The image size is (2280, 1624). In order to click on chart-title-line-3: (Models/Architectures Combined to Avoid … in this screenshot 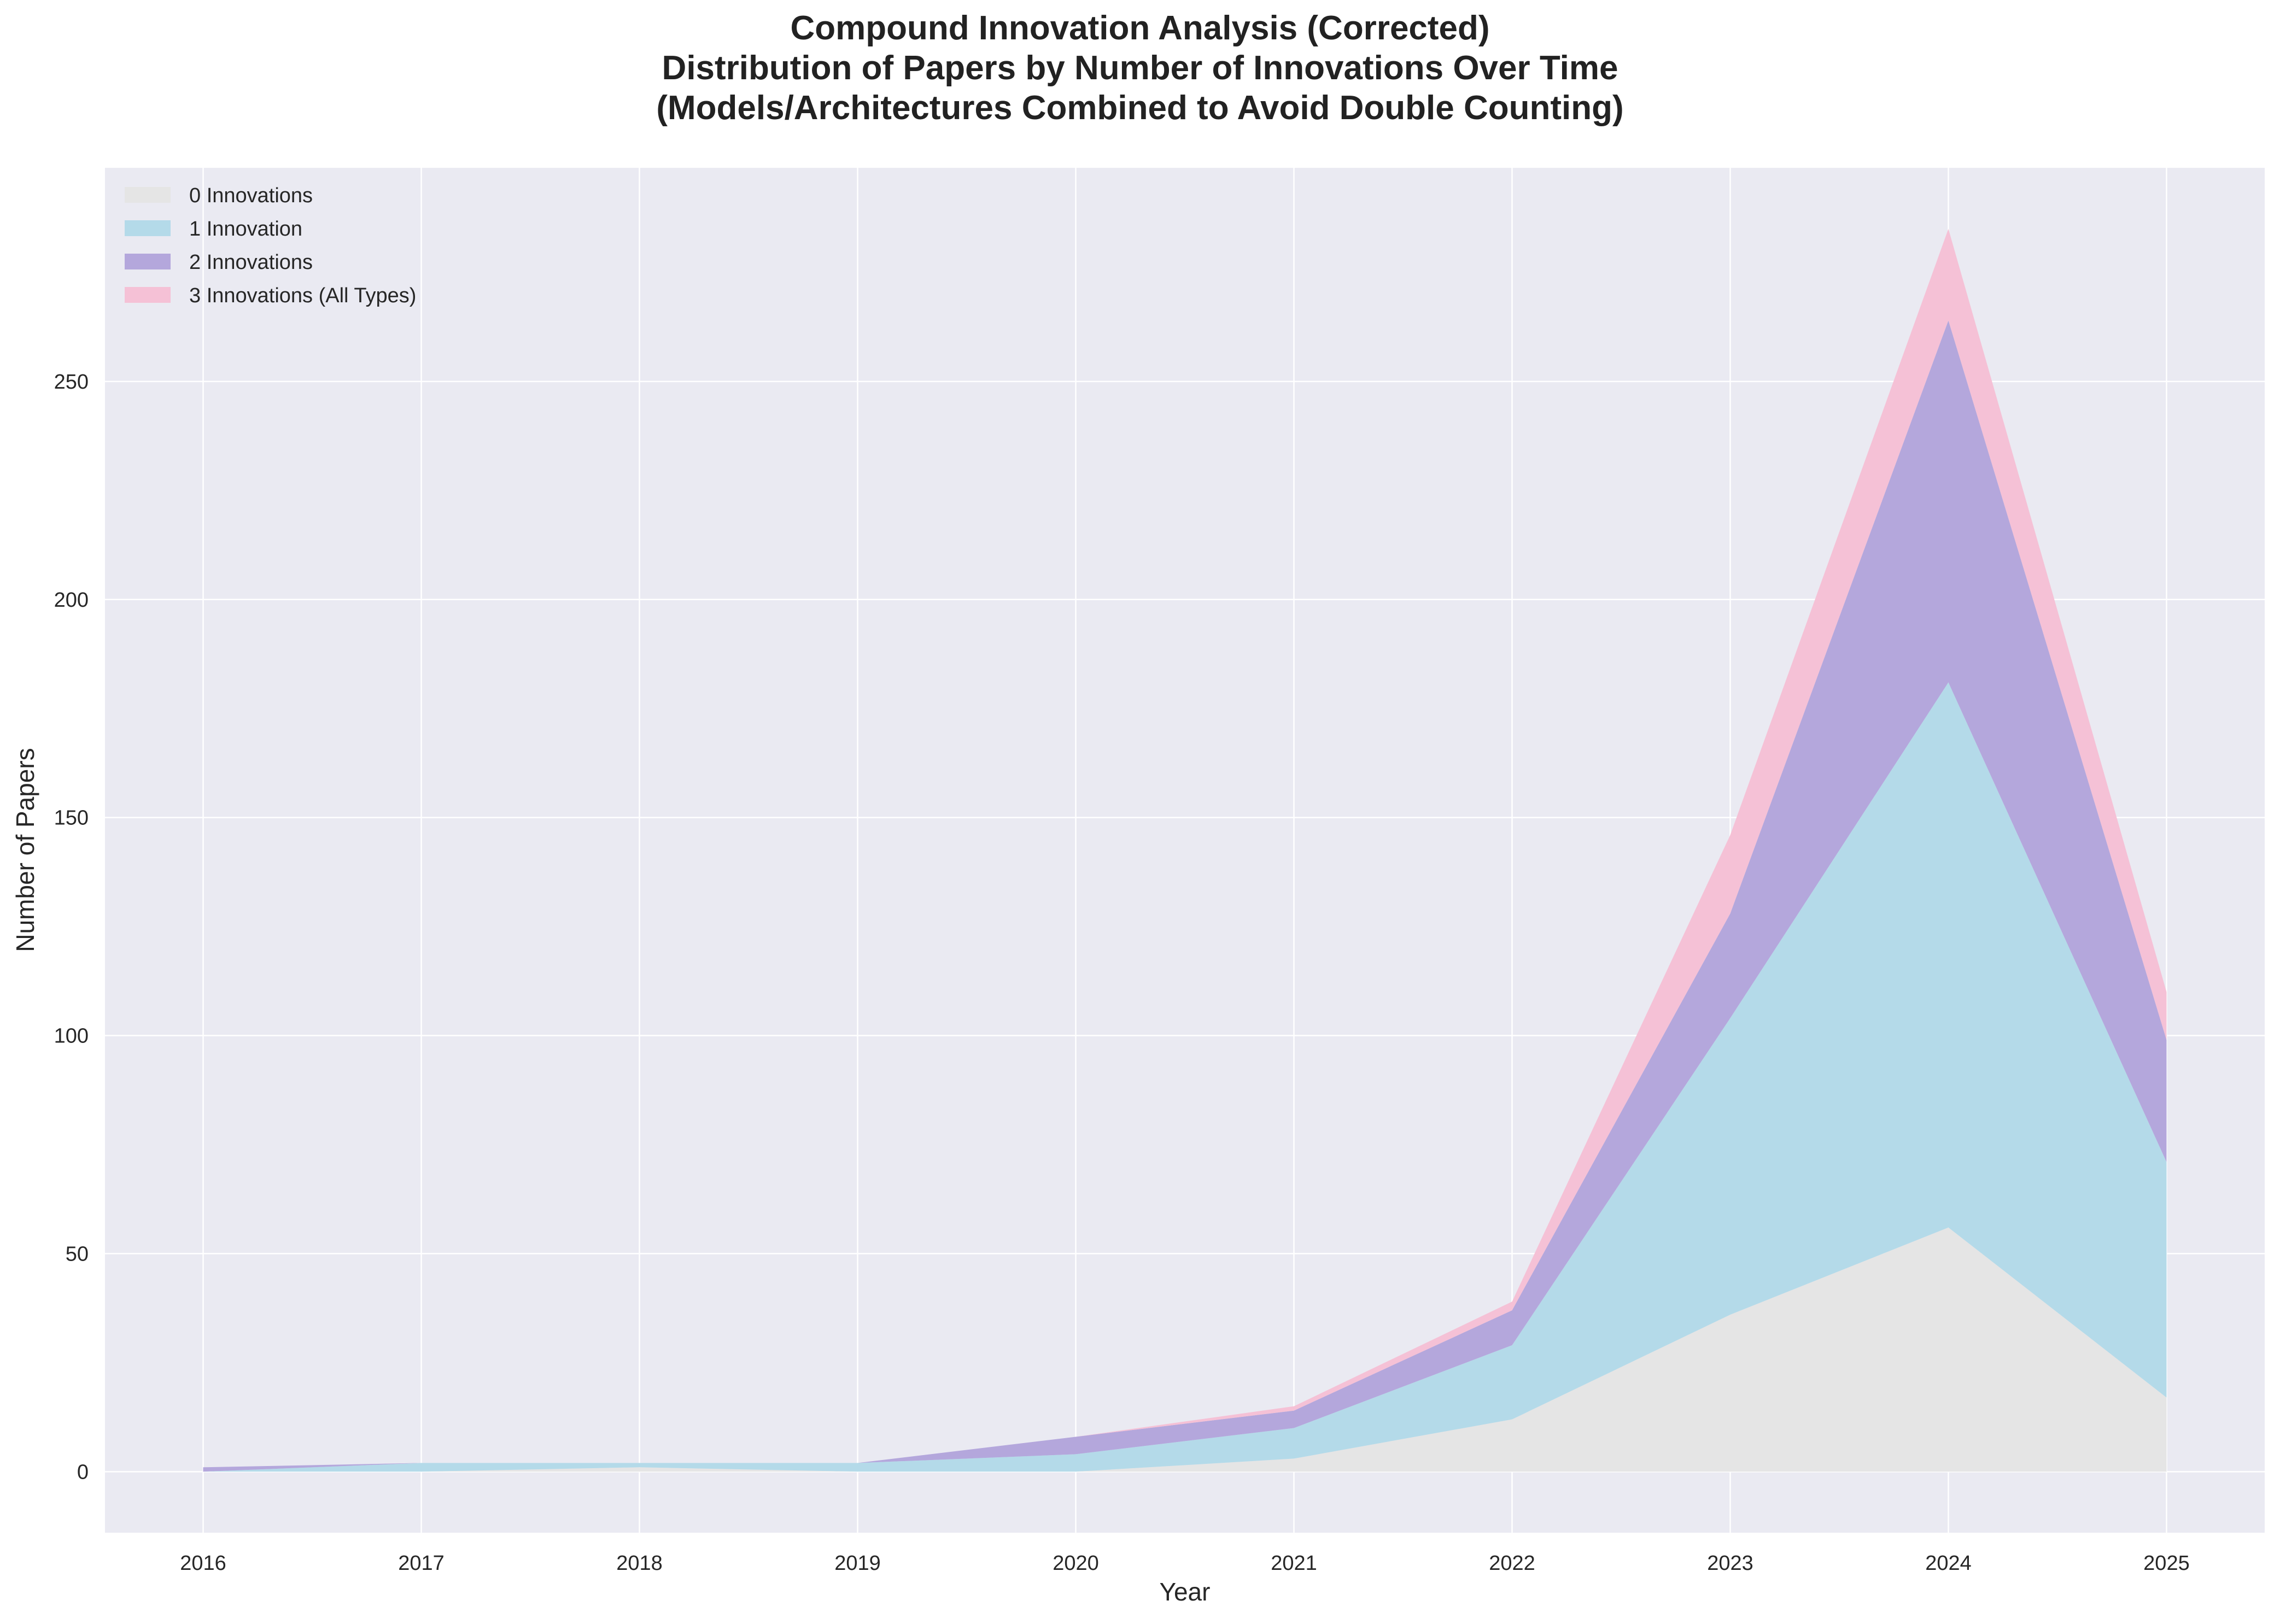, I will do `click(1140, 108)`.